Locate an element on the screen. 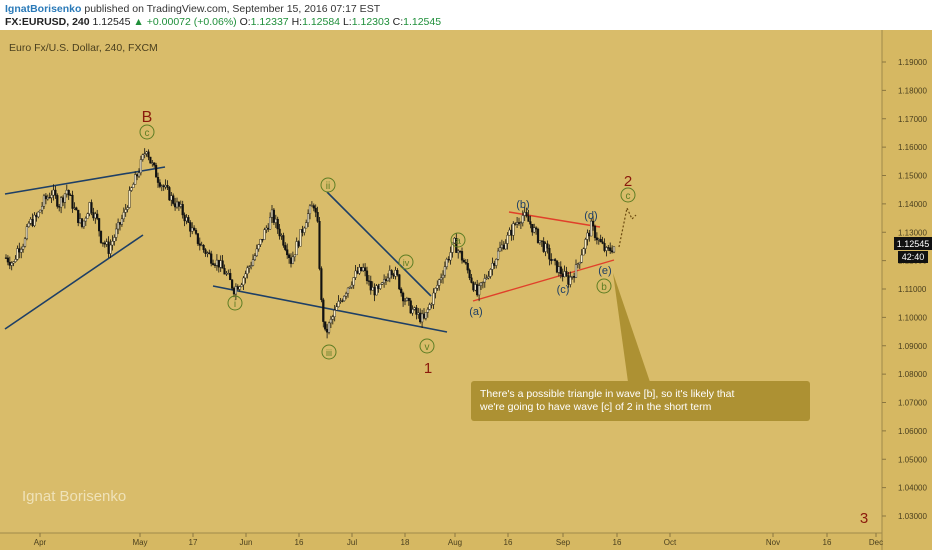 The width and height of the screenshot is (932, 550). high-value: 1.12584 is located at coordinates (321, 22).